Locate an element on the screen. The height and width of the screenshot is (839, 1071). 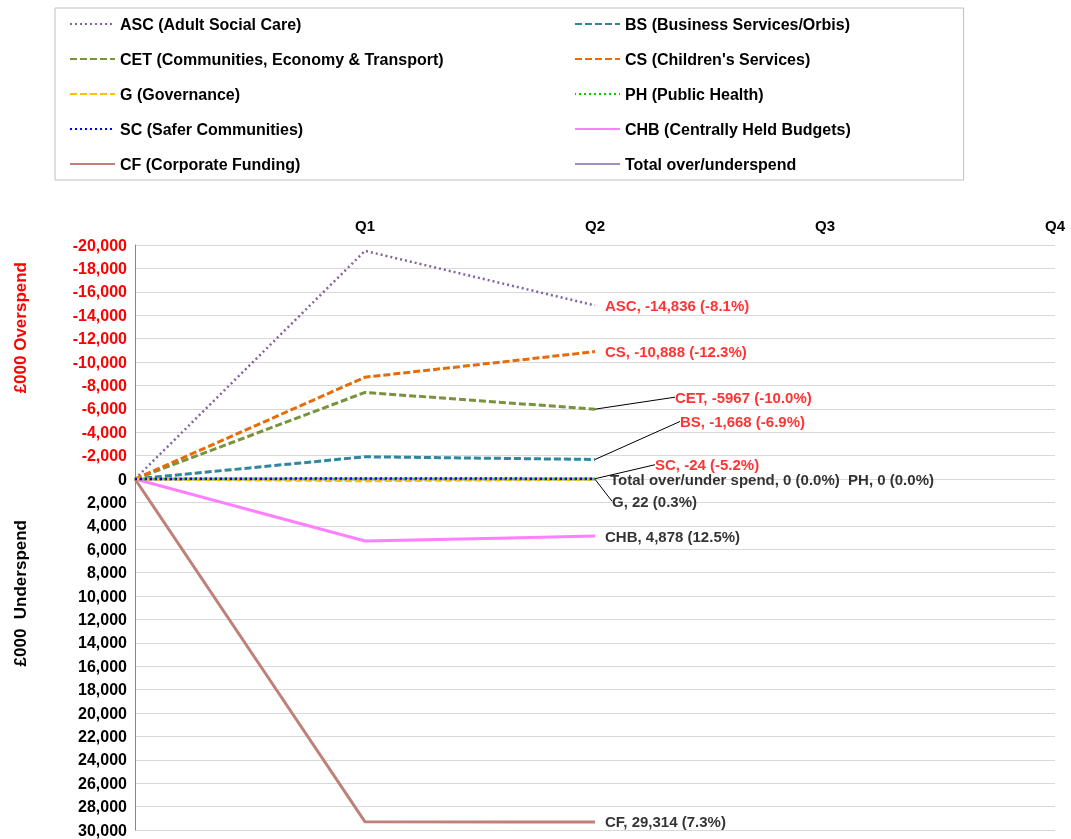
y-tick-label: -20,000 is located at coordinates (100, 245).